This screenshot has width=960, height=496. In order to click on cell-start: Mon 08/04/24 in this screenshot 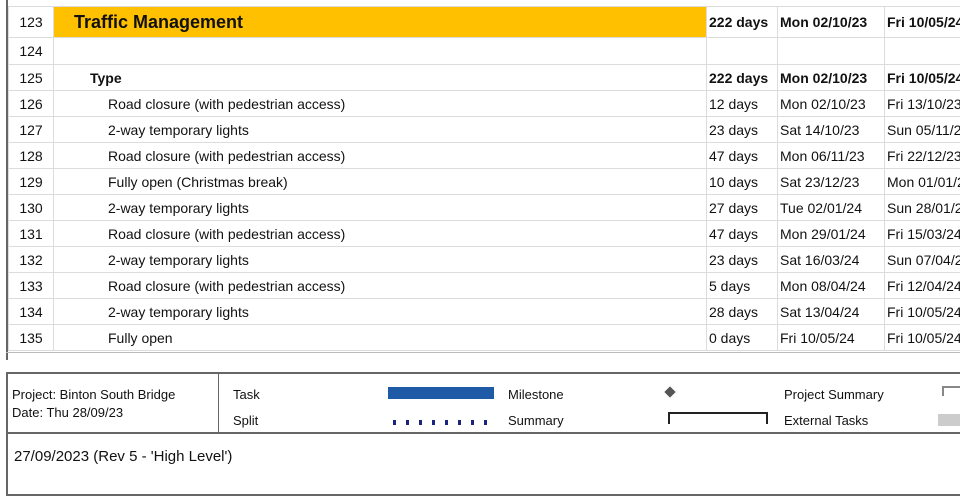, I will do `click(831, 285)`.